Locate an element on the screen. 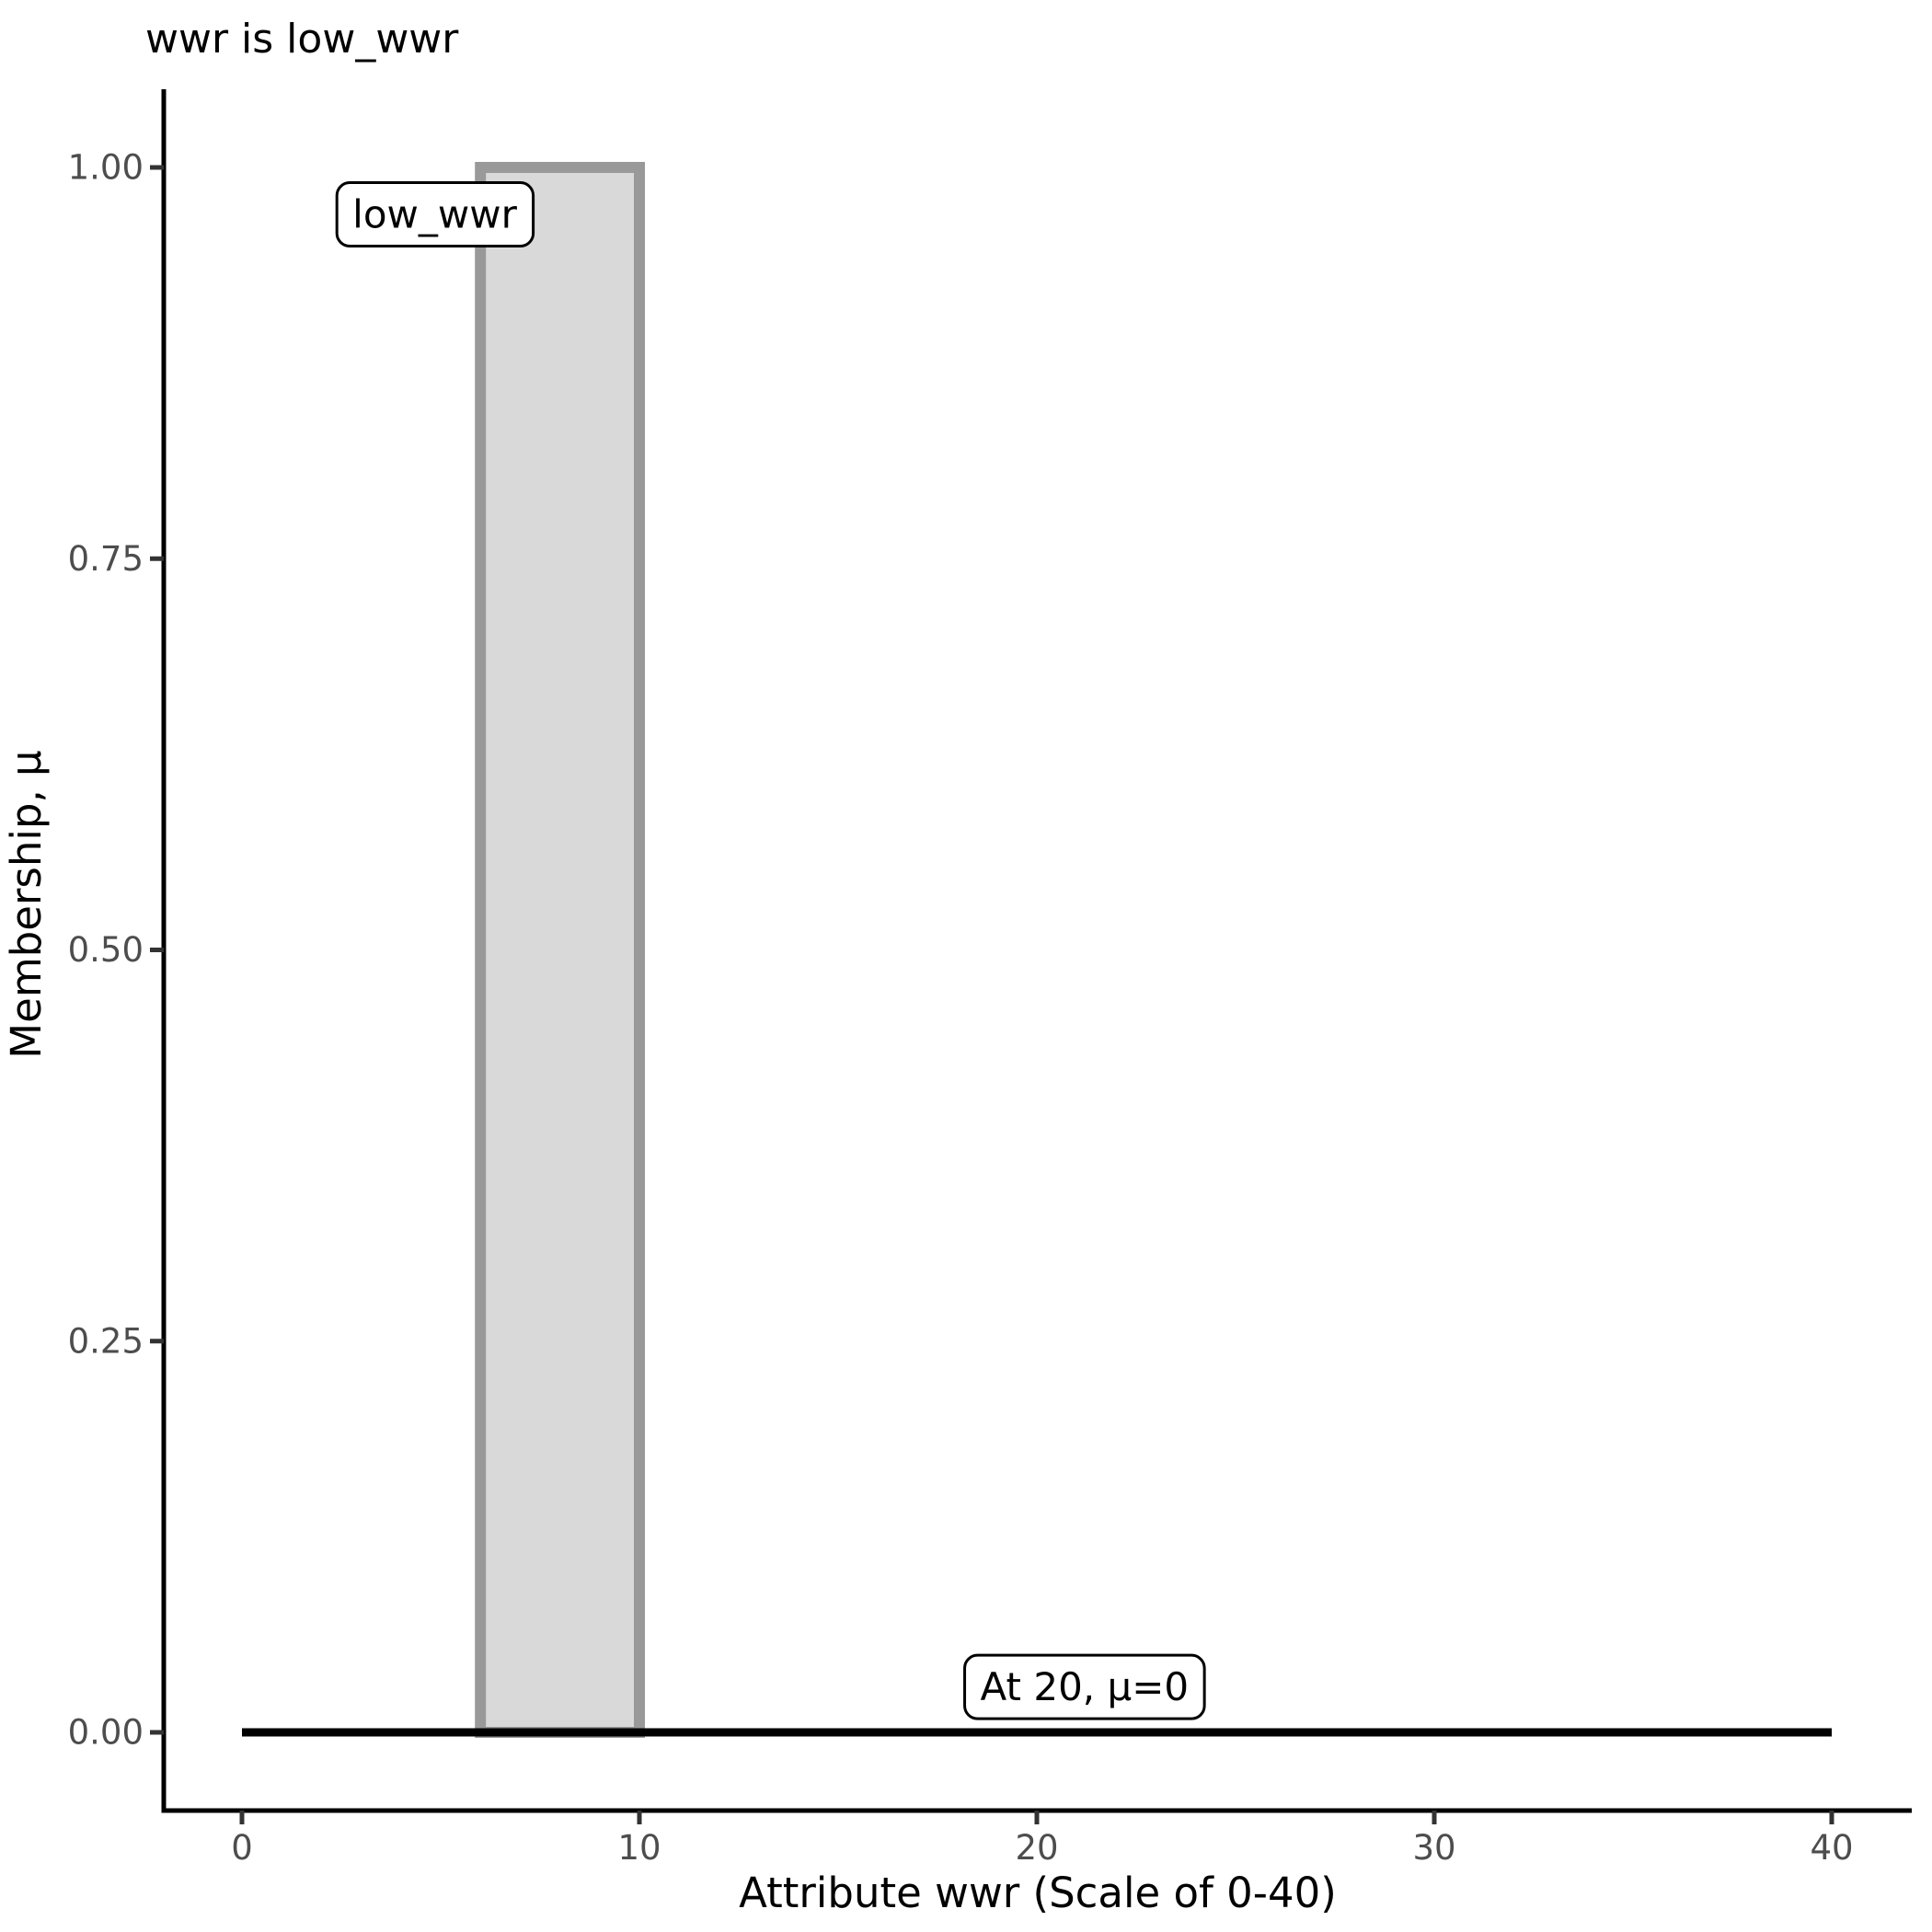  x-tick-label: 0 is located at coordinates (242, 1848).